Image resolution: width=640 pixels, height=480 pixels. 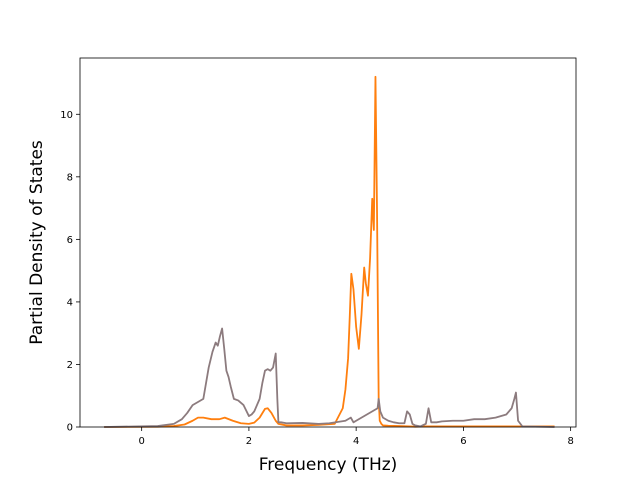 I want to click on x-tick-label: 4, so click(x=356, y=441).